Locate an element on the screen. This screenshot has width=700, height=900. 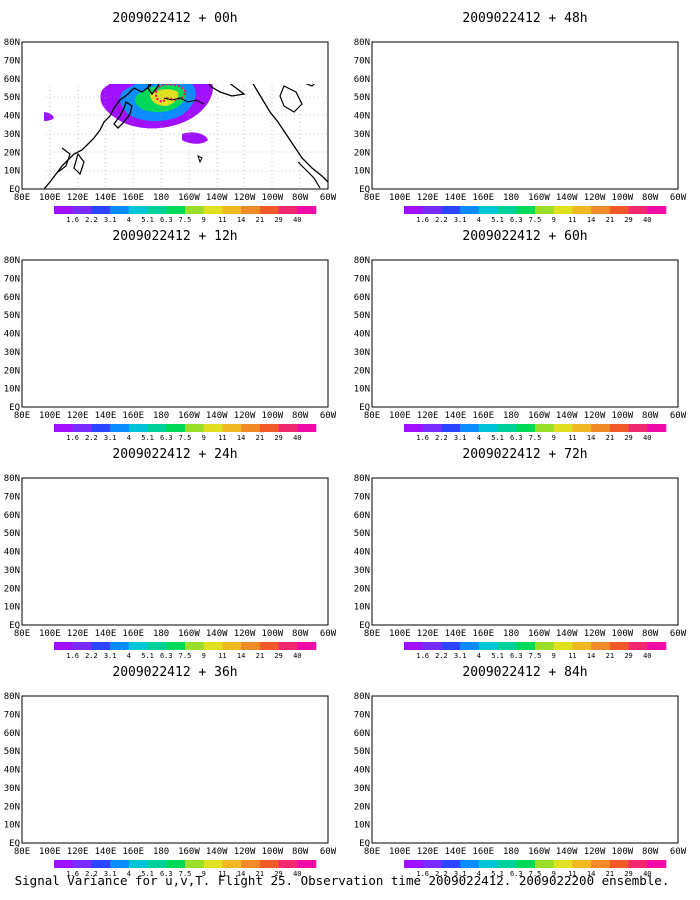
panel-title: 2009022412 + 72h is located at coordinates (524, 454).